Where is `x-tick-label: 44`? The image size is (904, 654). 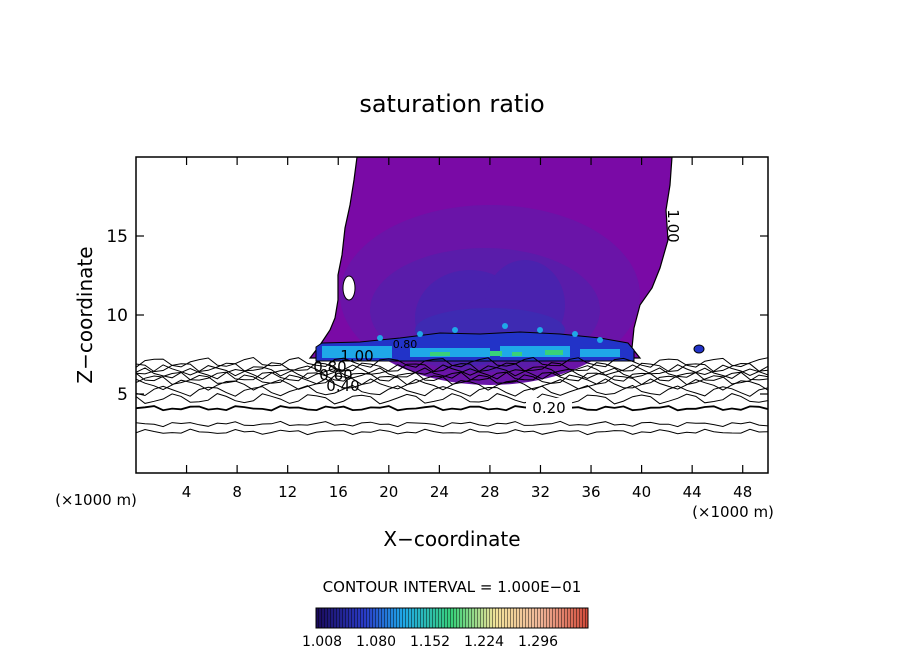 x-tick-label: 44 is located at coordinates (692, 492).